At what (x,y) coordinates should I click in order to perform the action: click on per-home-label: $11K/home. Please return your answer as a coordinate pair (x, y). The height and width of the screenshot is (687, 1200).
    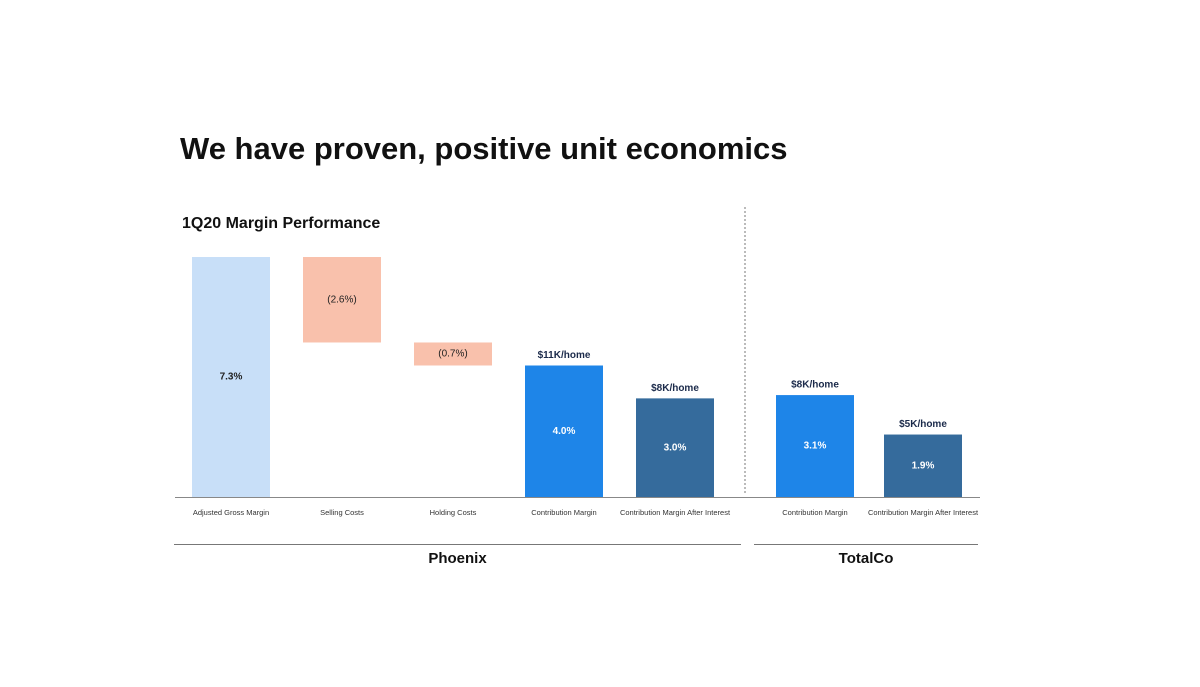
    Looking at the image, I should click on (564, 355).